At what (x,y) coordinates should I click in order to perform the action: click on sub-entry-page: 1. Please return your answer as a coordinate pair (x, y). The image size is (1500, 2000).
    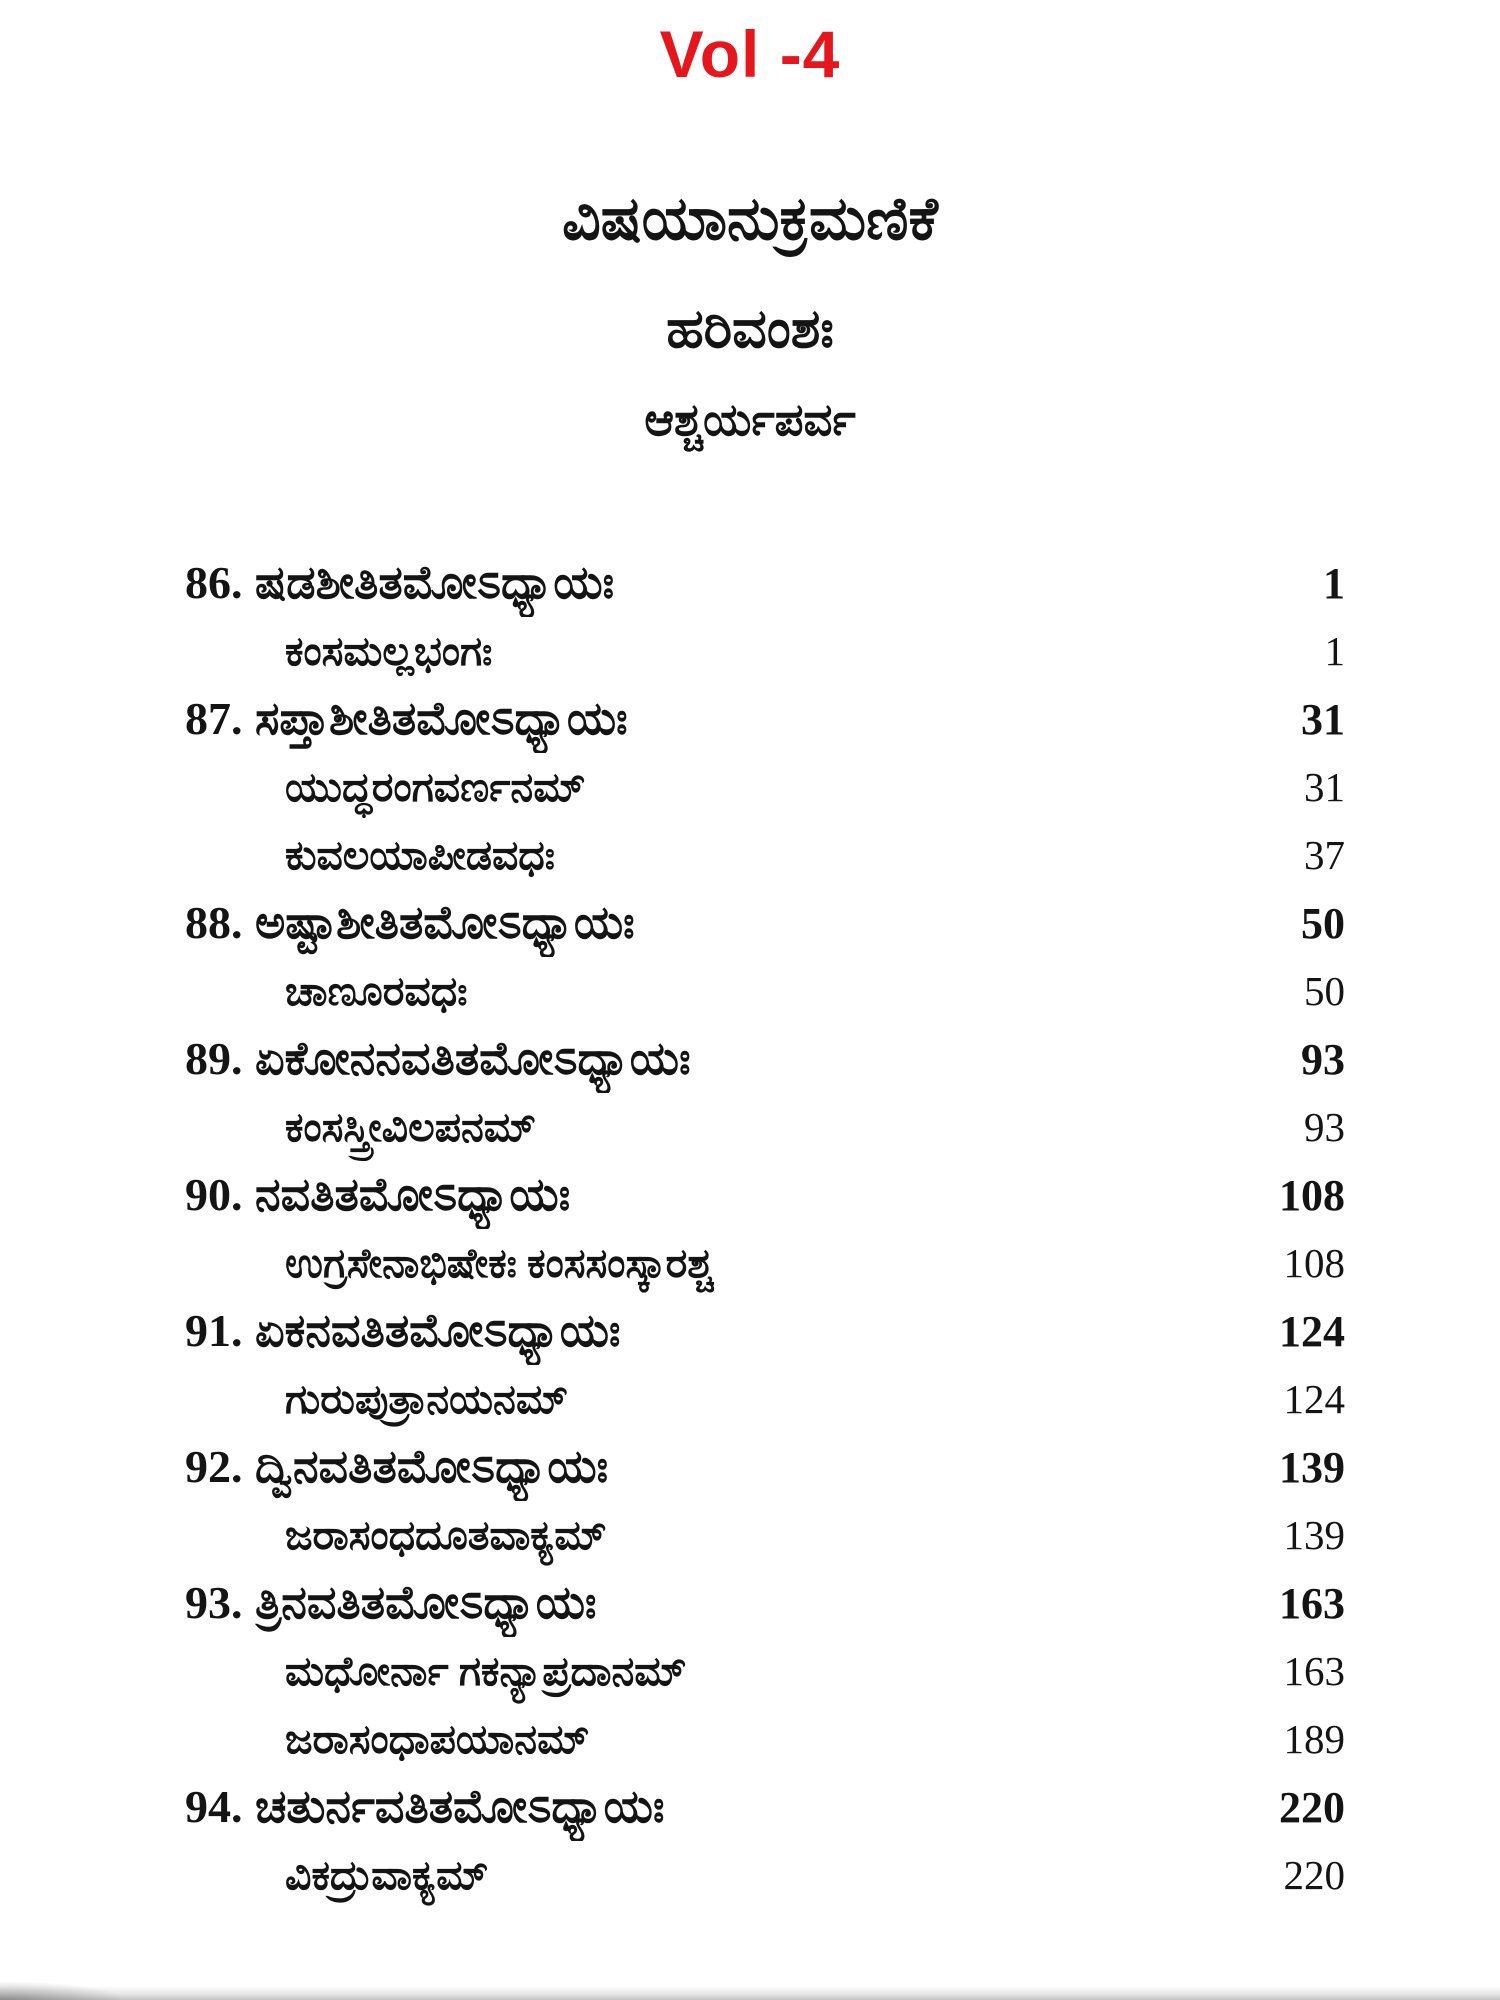
    Looking at the image, I should click on (1335, 651).